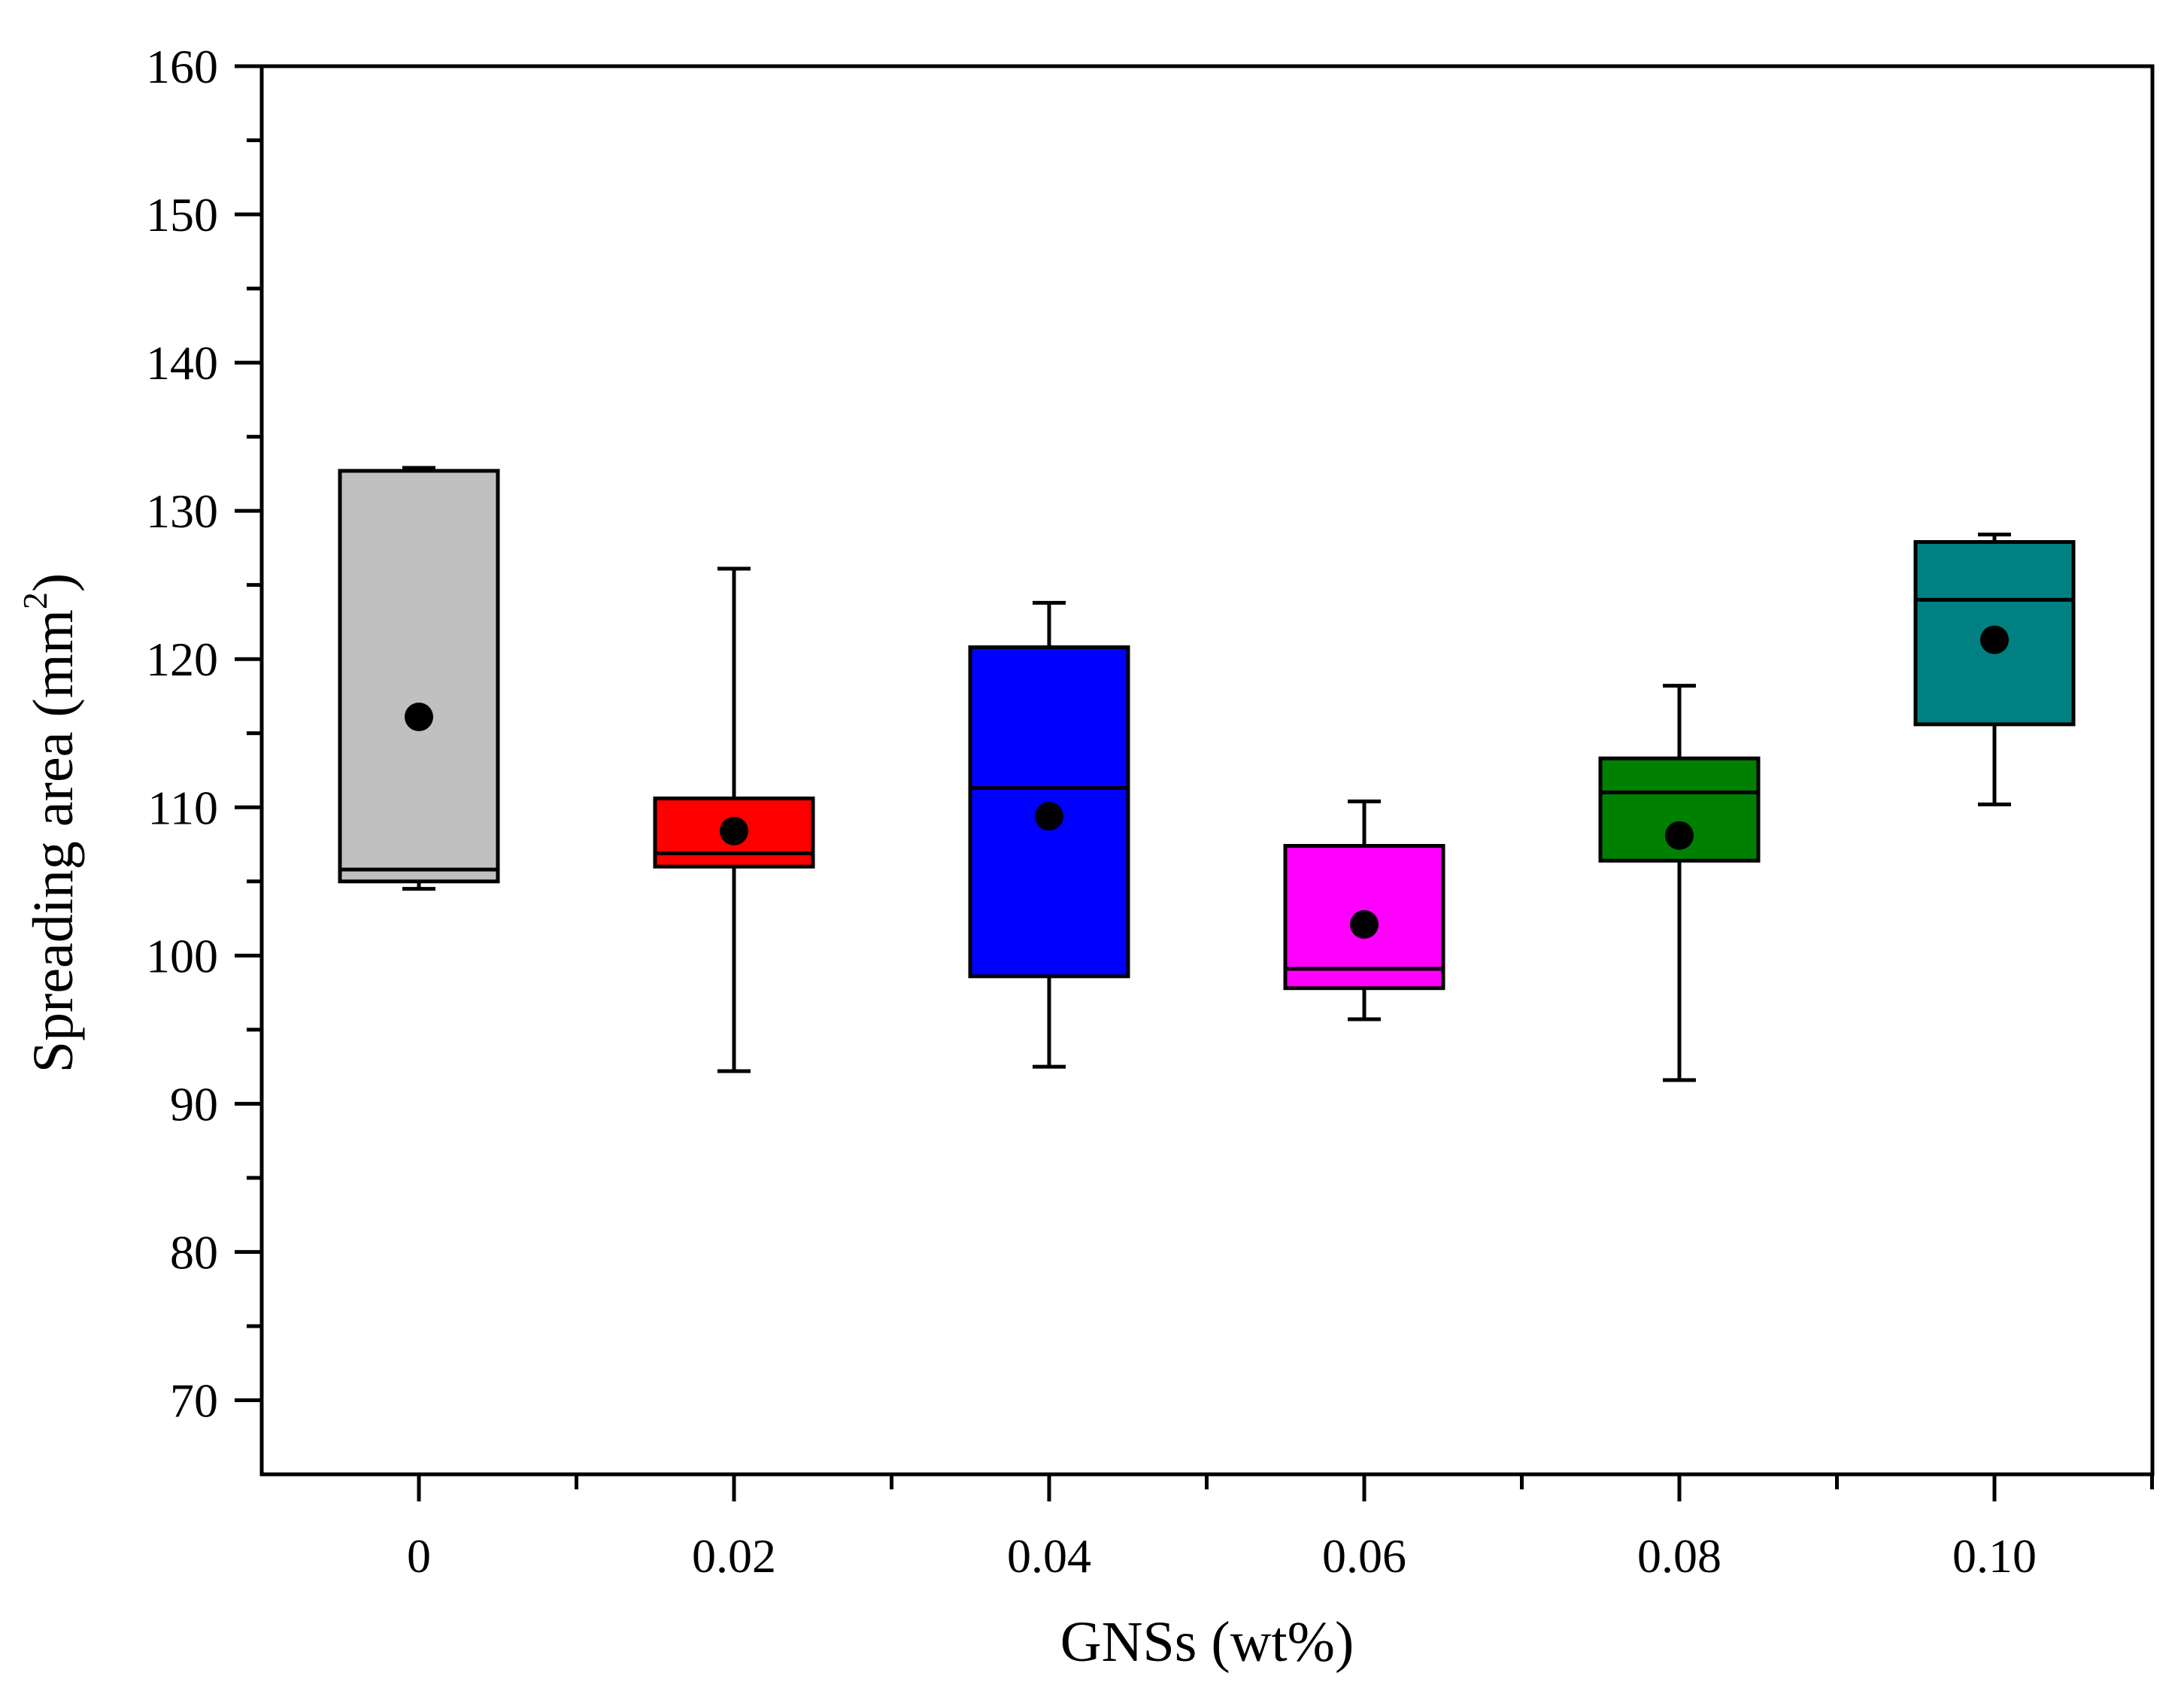 Image resolution: width=2184 pixels, height=1703 pixels. I want to click on y-tick-label: 120, so click(182, 659).